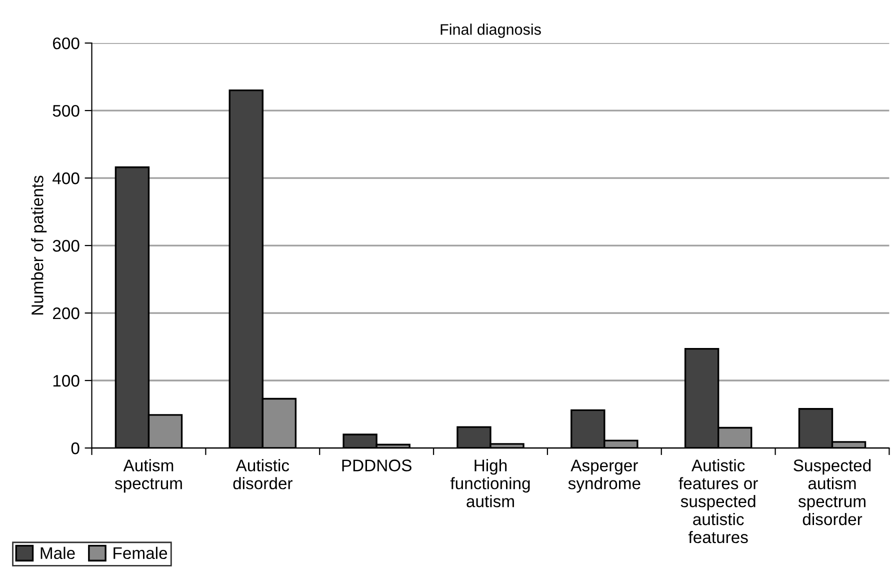  Describe the element at coordinates (66, 380) in the screenshot. I see `y-tick-label: 100` at that location.